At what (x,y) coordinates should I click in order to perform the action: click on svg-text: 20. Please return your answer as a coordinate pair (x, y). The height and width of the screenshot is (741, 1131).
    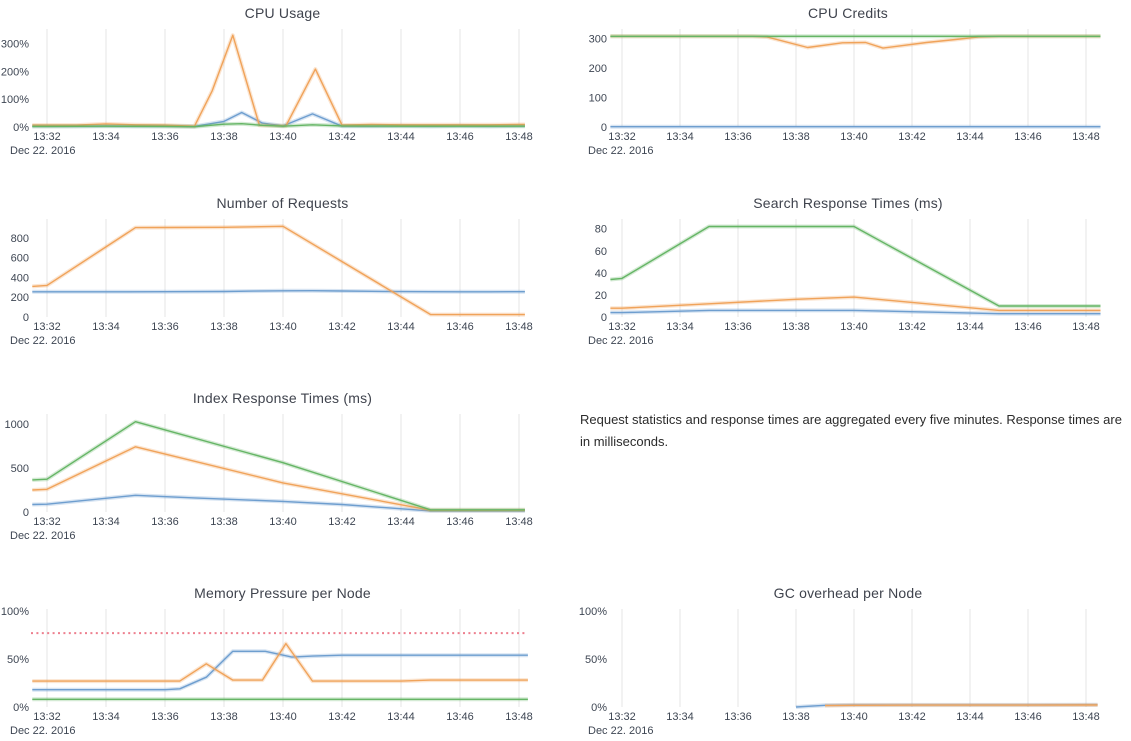
    Looking at the image, I should click on (601, 296).